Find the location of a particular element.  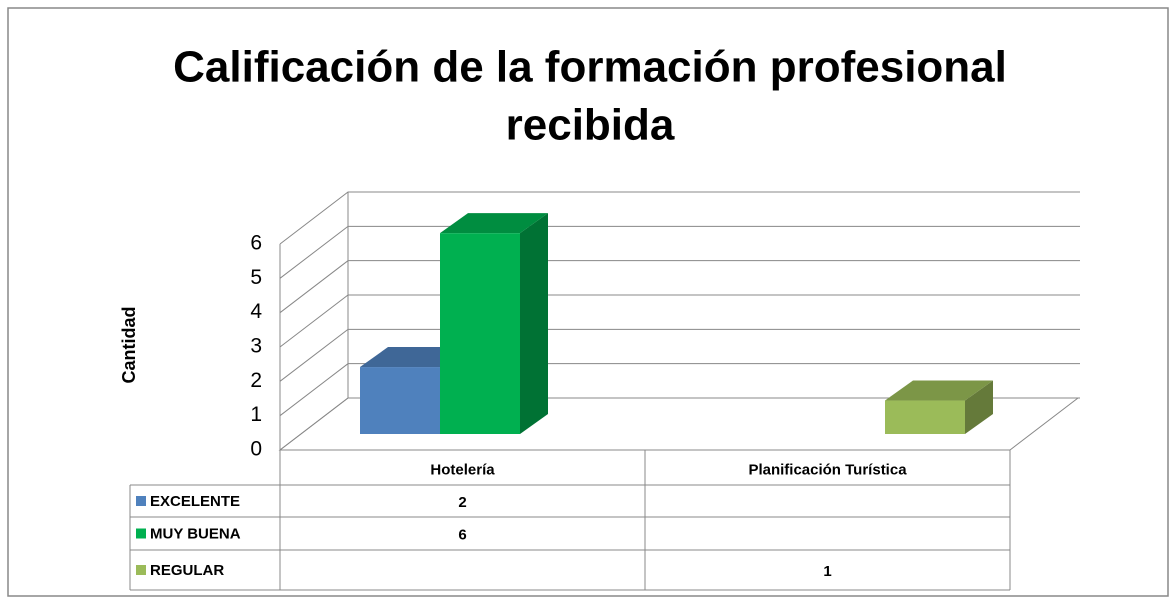

y-tick-label: 1 is located at coordinates (256, 414).